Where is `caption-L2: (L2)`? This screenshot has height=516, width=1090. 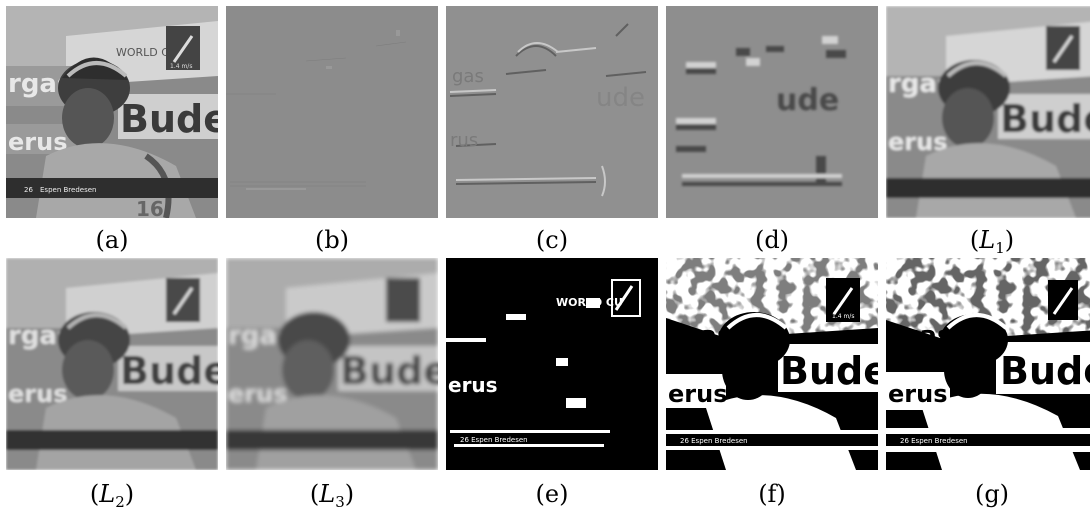
caption-L2: (L2) is located at coordinates (112, 495).